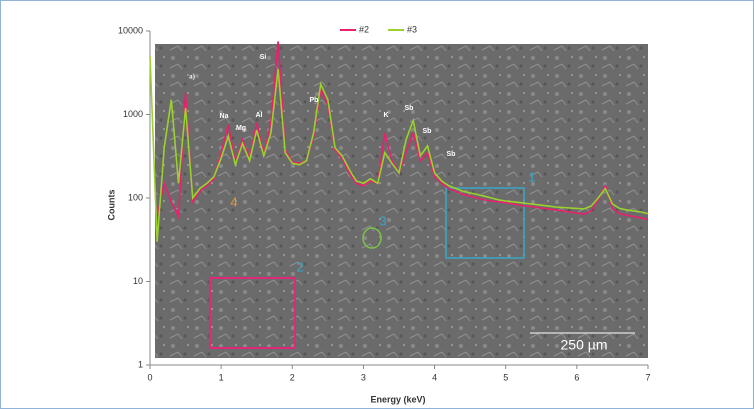 The width and height of the screenshot is (754, 409). What do you see at coordinates (314, 100) in the screenshot?
I see `annotation: Pb` at bounding box center [314, 100].